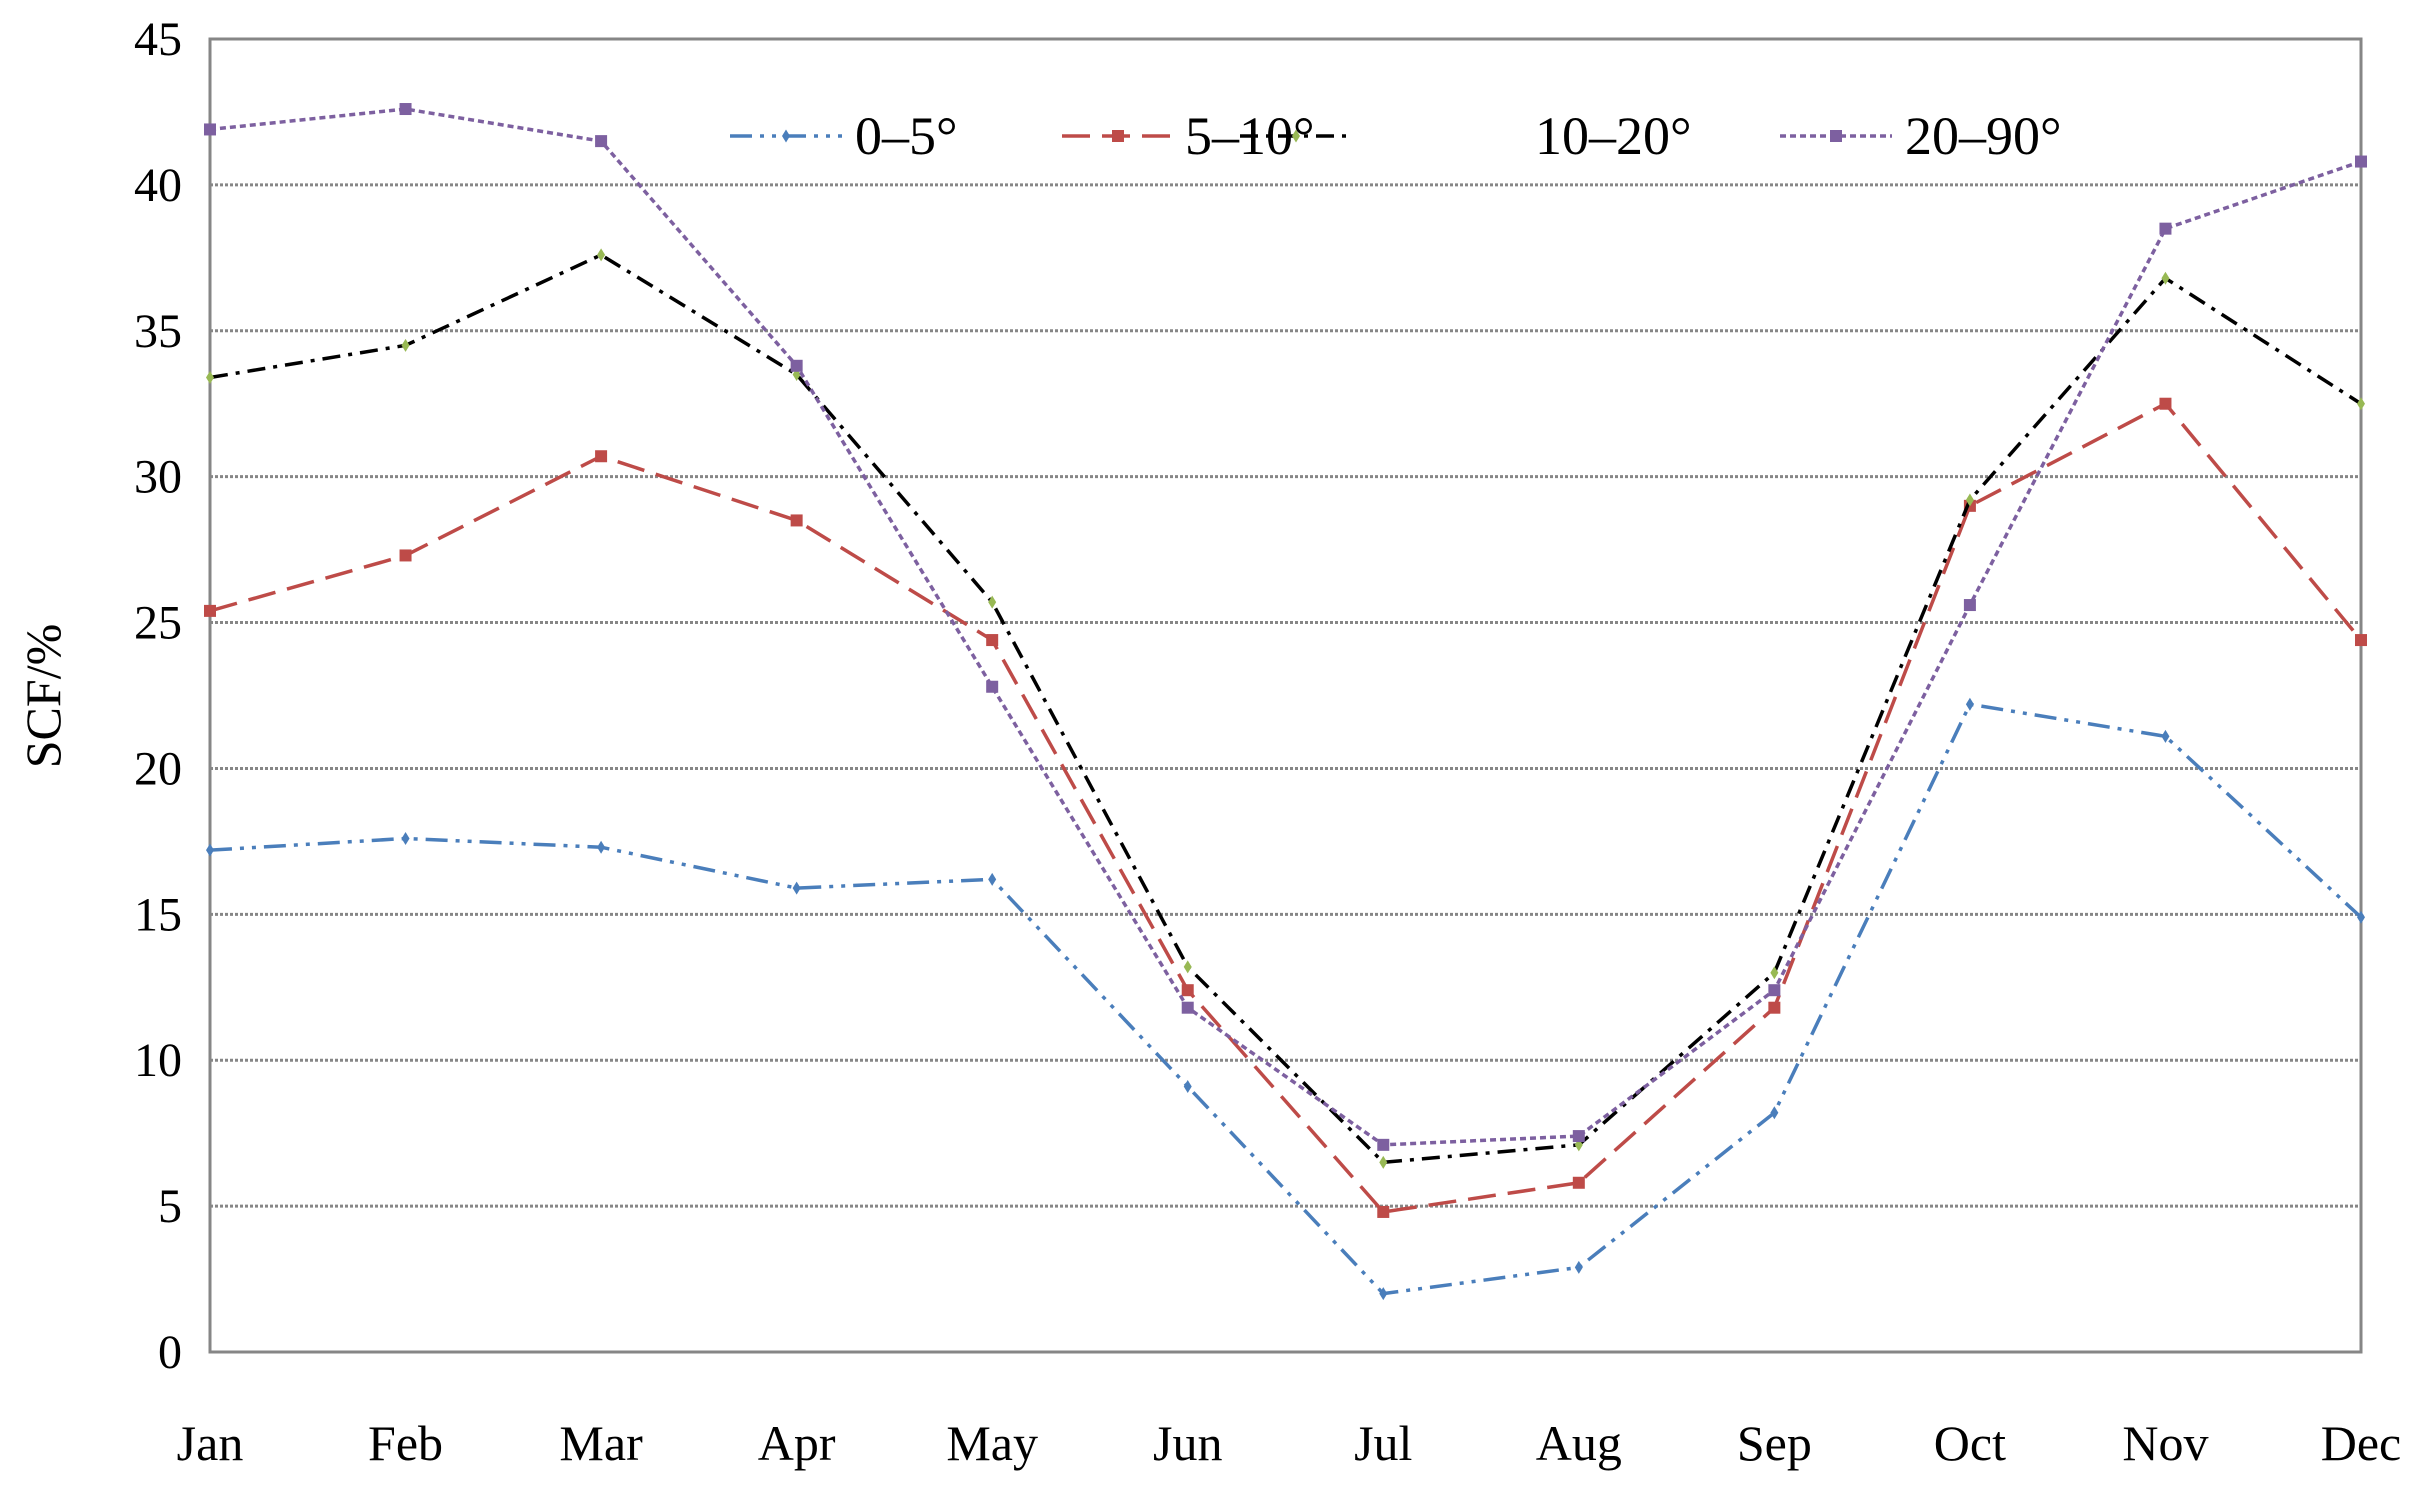 Image resolution: width=2428 pixels, height=1485 pixels. What do you see at coordinates (1970, 1443) in the screenshot?
I see `x-tick-label: Oct` at bounding box center [1970, 1443].